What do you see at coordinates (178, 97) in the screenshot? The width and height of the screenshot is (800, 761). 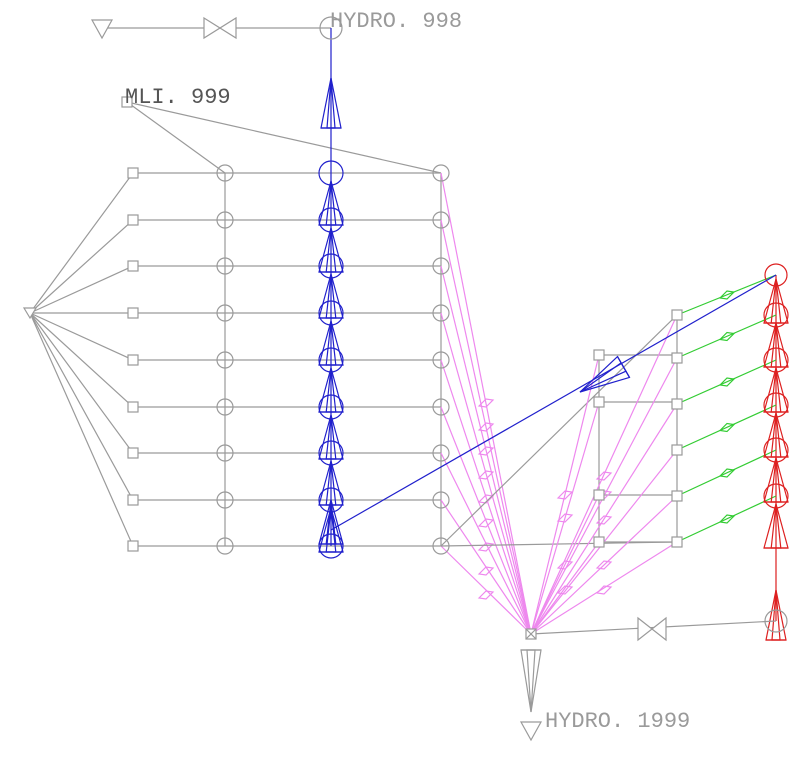 I see `node-label: MLI. 999` at bounding box center [178, 97].